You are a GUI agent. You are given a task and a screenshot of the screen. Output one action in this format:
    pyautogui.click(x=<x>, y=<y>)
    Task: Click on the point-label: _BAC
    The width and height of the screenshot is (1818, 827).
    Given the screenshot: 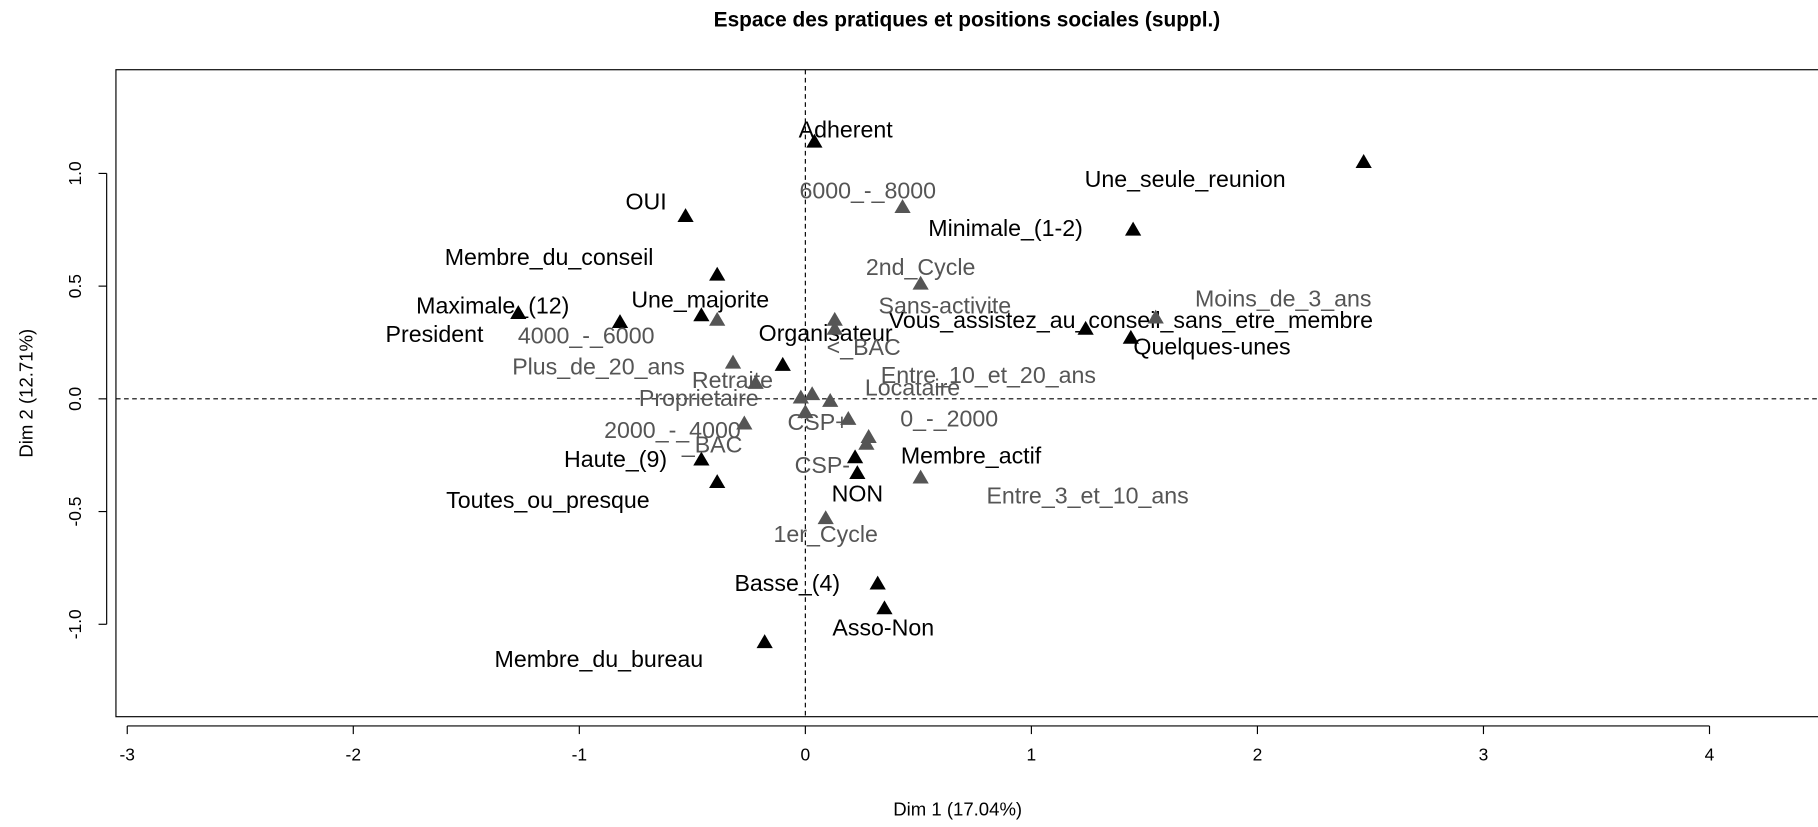 What is the action you would take?
    pyautogui.click(x=712, y=445)
    